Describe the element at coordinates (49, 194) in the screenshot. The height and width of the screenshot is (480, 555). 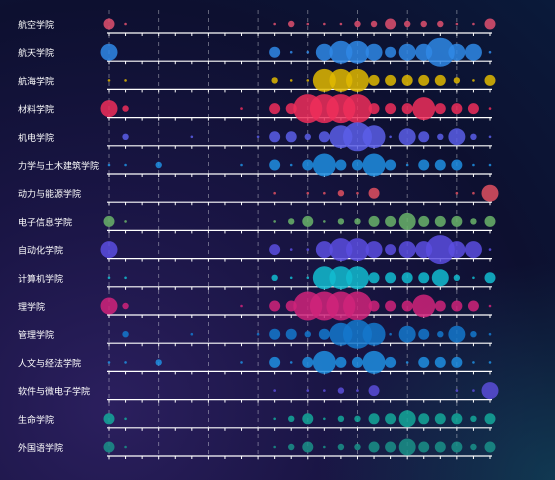
I see `row-label: 动力与能源学院` at that location.